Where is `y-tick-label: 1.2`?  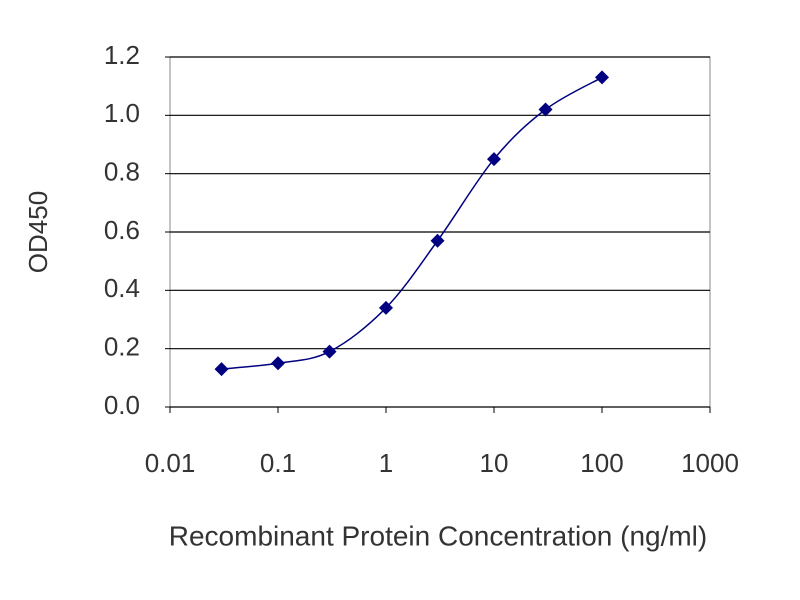
y-tick-label: 1.2 is located at coordinates (122, 55).